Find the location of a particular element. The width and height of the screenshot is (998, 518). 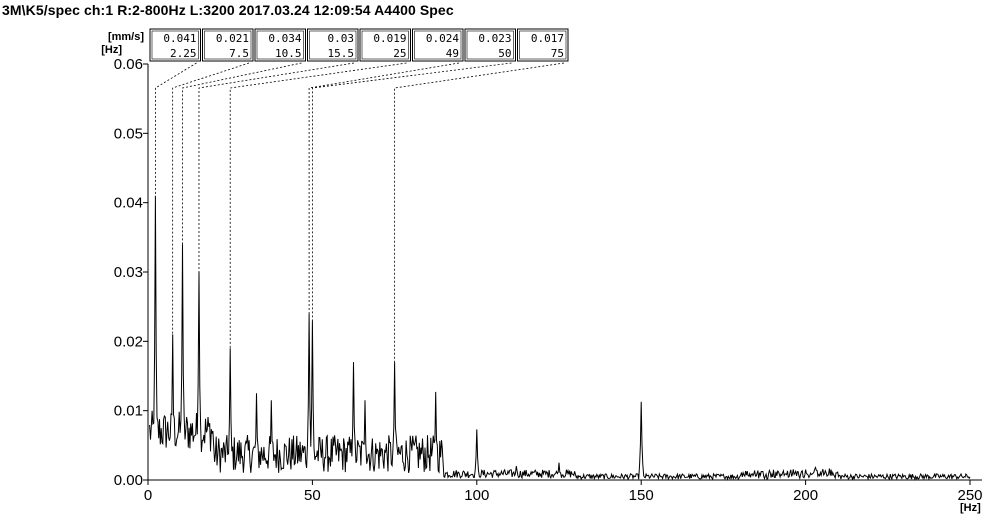

x-axis-label: [Hz] is located at coordinates (970, 508).